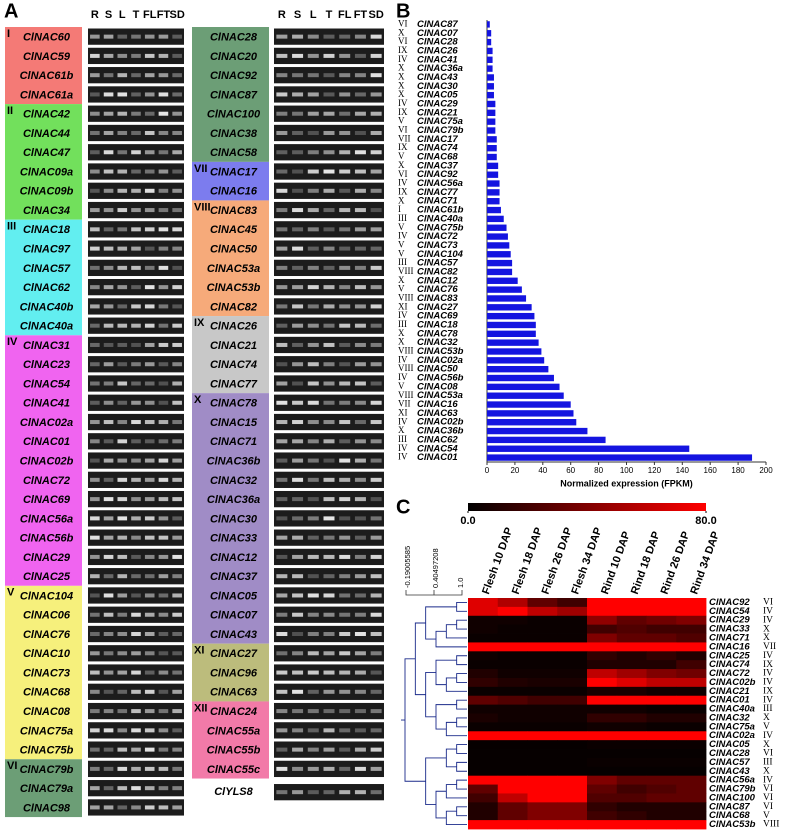  I want to click on gene-name: ClNAC08, so click(47, 712).